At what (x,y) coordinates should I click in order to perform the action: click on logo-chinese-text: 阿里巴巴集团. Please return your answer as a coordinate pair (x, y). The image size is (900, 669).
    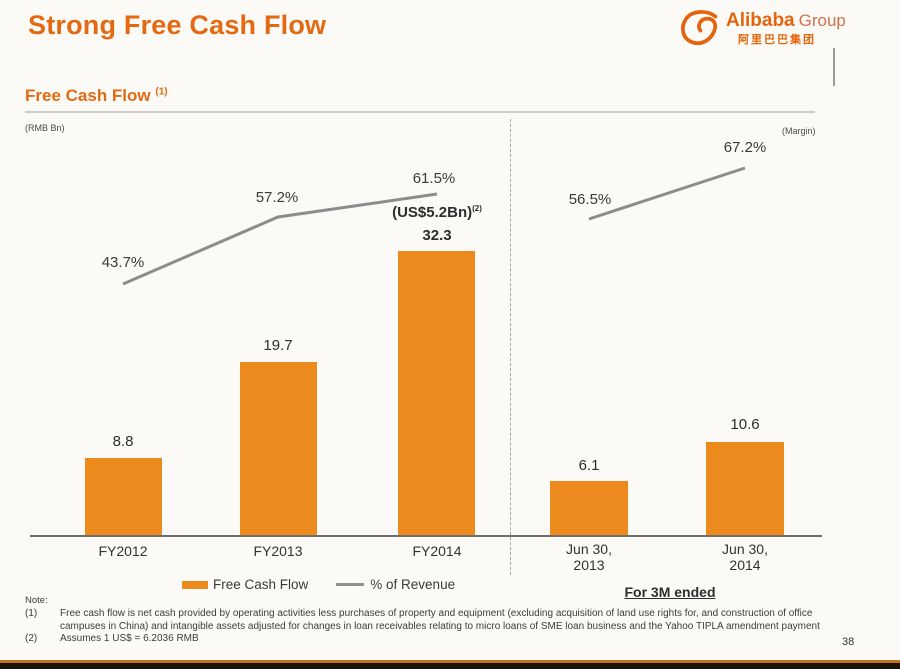
    Looking at the image, I should click on (777, 40).